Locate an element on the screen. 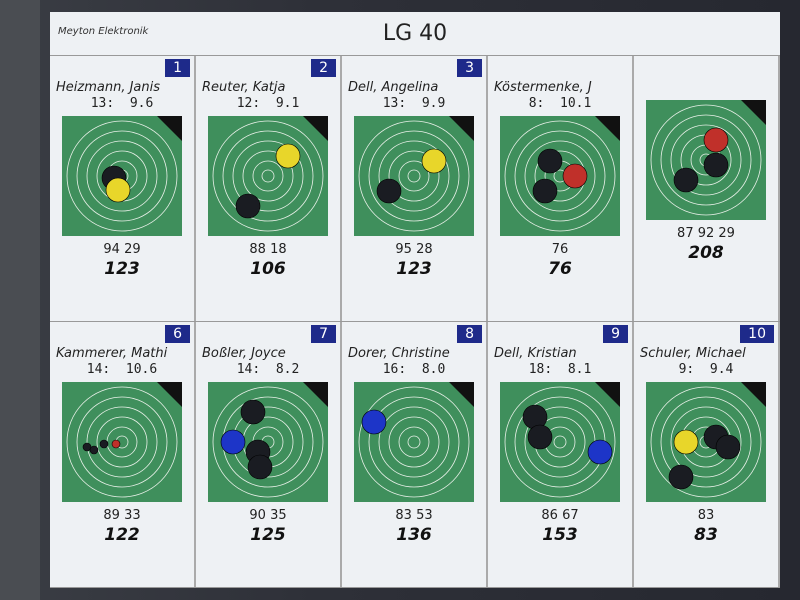 The width and height of the screenshot is (800, 600). lane-card: 1 Heizmann, Janis 13: 9.6 94 29 123 is located at coordinates (123, 188).